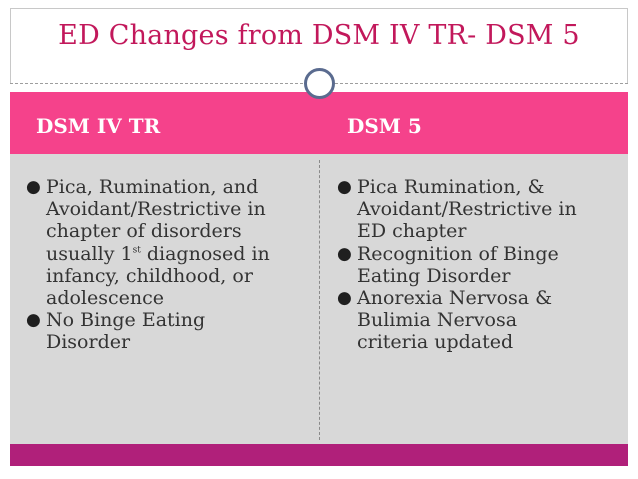  Describe the element at coordinates (458, 253) in the screenshot. I see `bullet-line: Recognition of Binge` at that location.